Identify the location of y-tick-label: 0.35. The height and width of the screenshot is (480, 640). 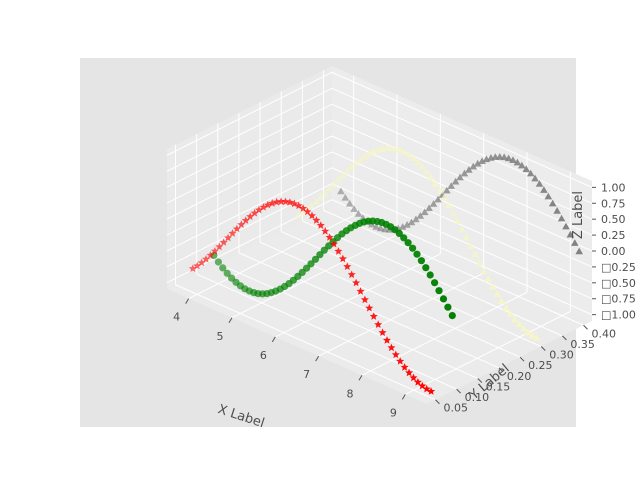
(582, 344).